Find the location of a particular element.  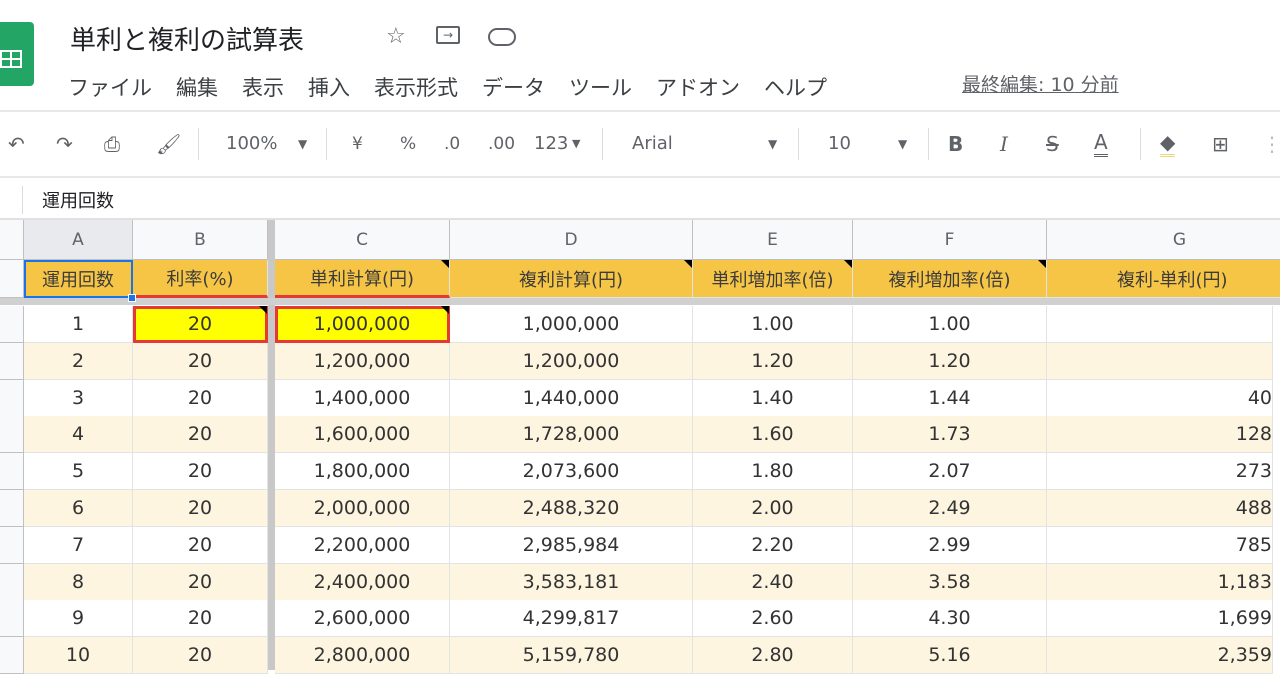

font-select: Arial is located at coordinates (652, 143).